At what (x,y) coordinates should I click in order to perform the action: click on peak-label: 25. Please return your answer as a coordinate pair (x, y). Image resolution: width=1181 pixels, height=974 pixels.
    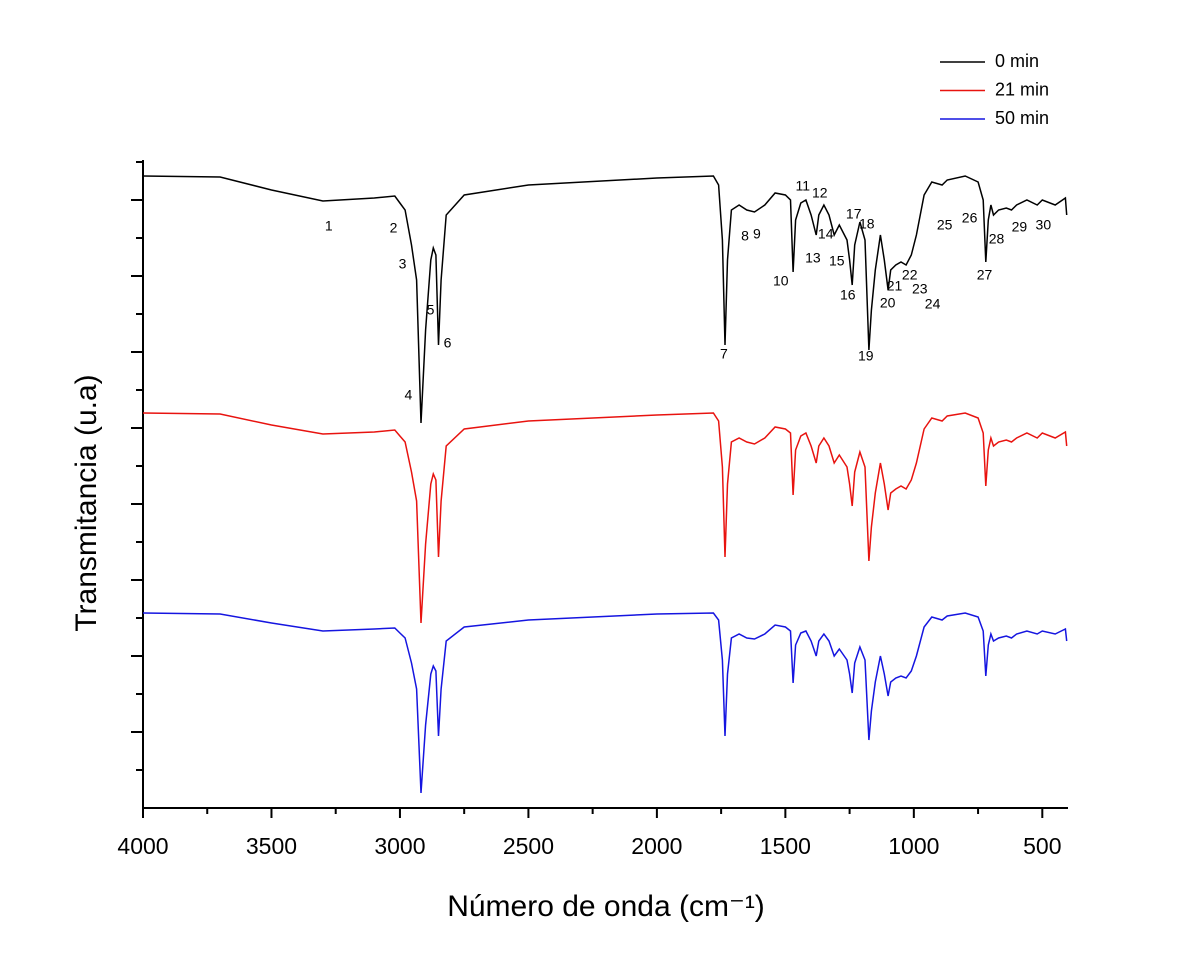
    Looking at the image, I should click on (945, 225).